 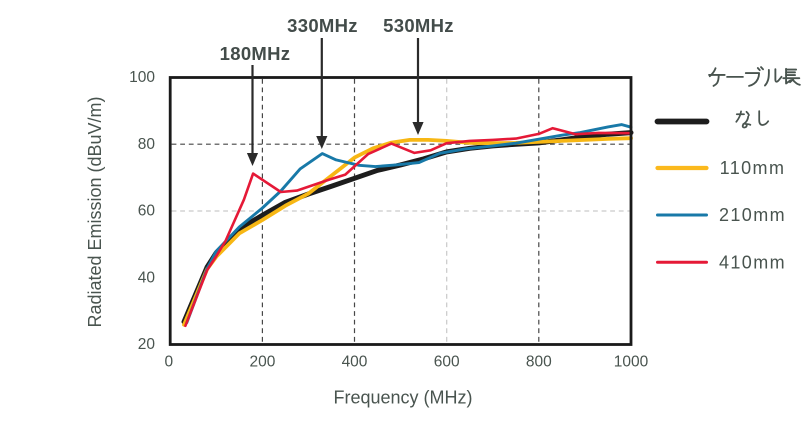 I want to click on svg-text: 80, so click(x=147, y=144).